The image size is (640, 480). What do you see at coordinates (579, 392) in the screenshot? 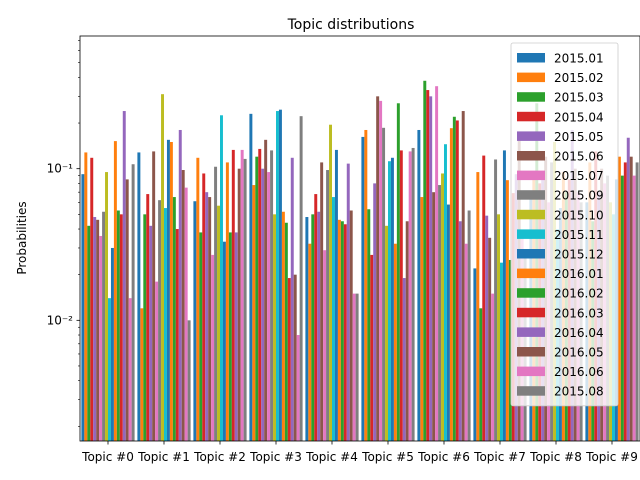
I see `legend-label: 2015.08` at bounding box center [579, 392].